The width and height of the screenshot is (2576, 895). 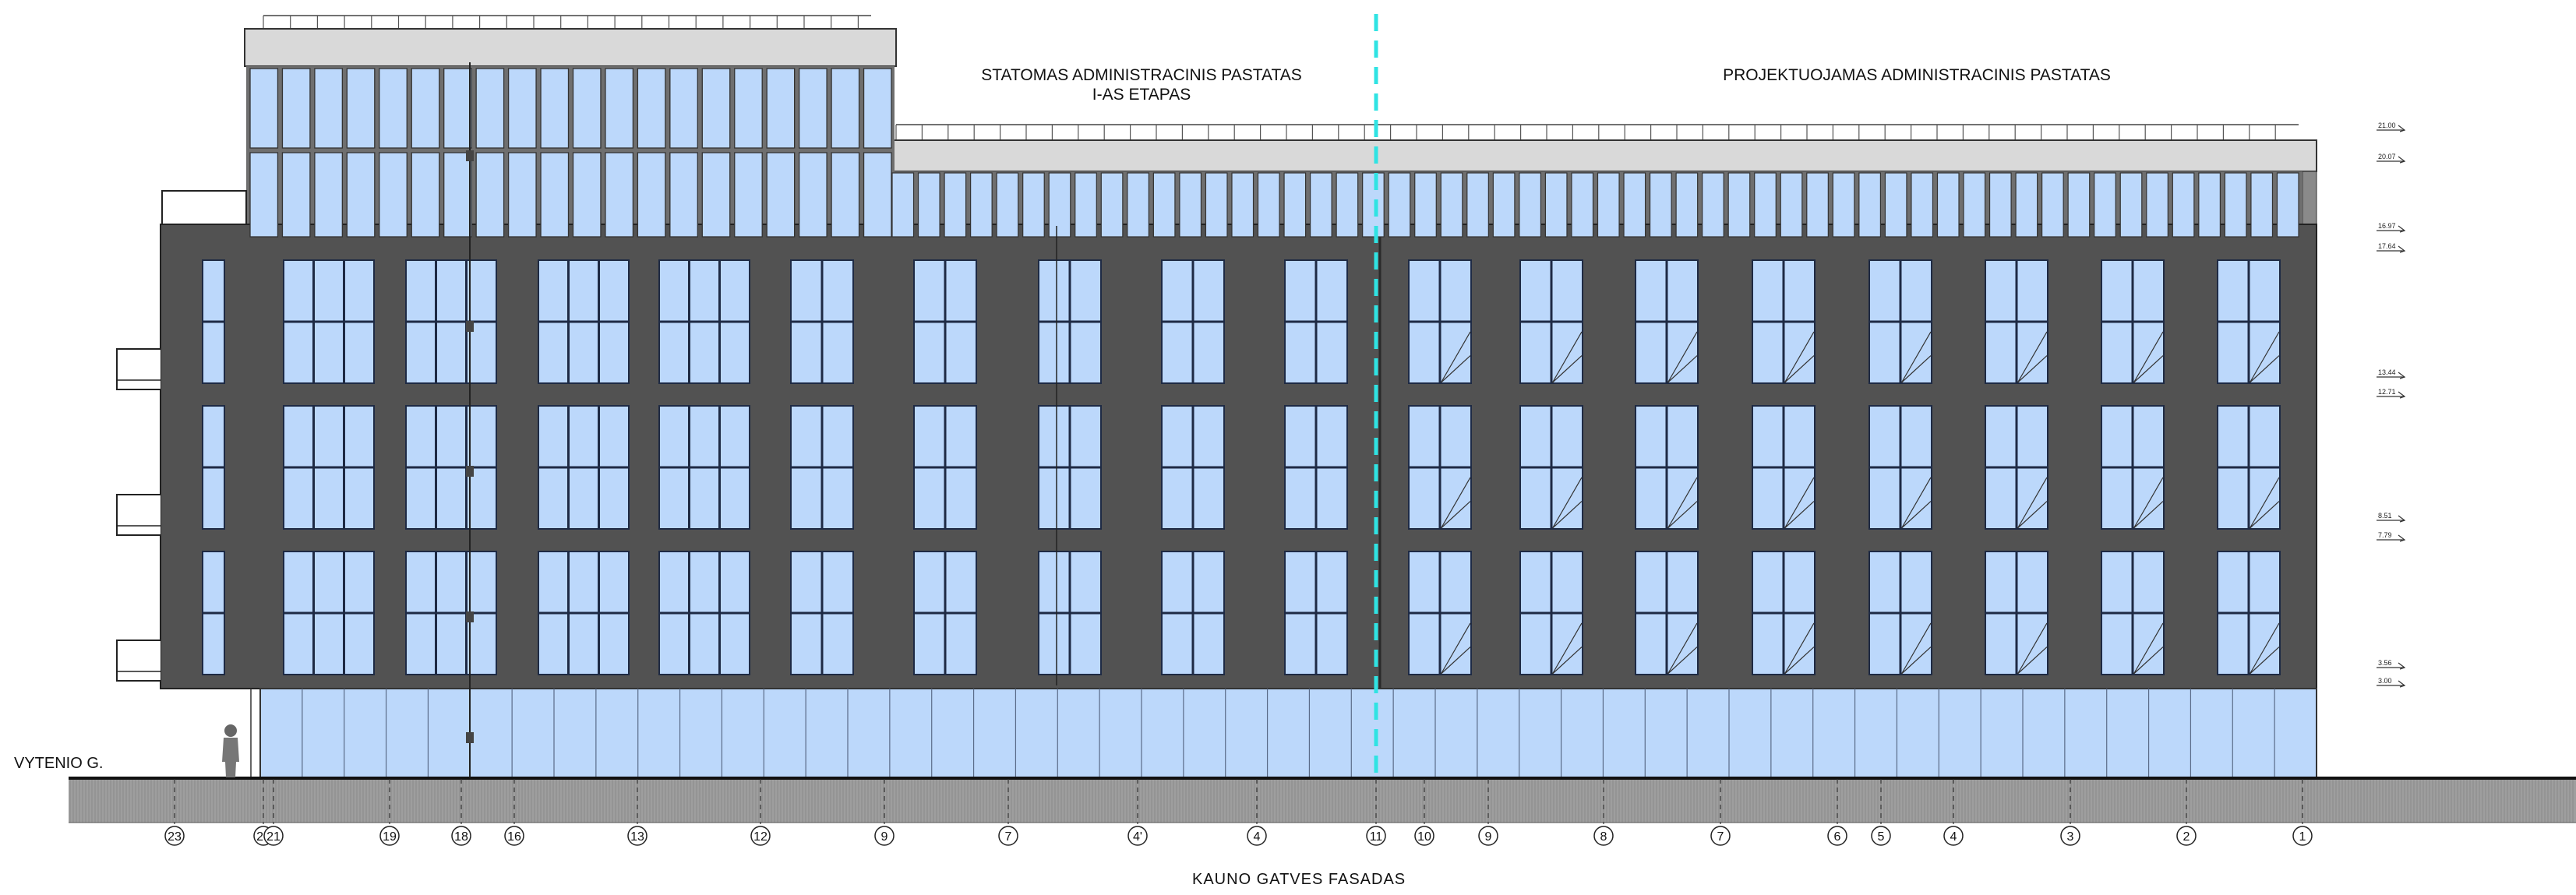 What do you see at coordinates (1424, 813) in the screenshot?
I see `axis-right-1: 10` at bounding box center [1424, 813].